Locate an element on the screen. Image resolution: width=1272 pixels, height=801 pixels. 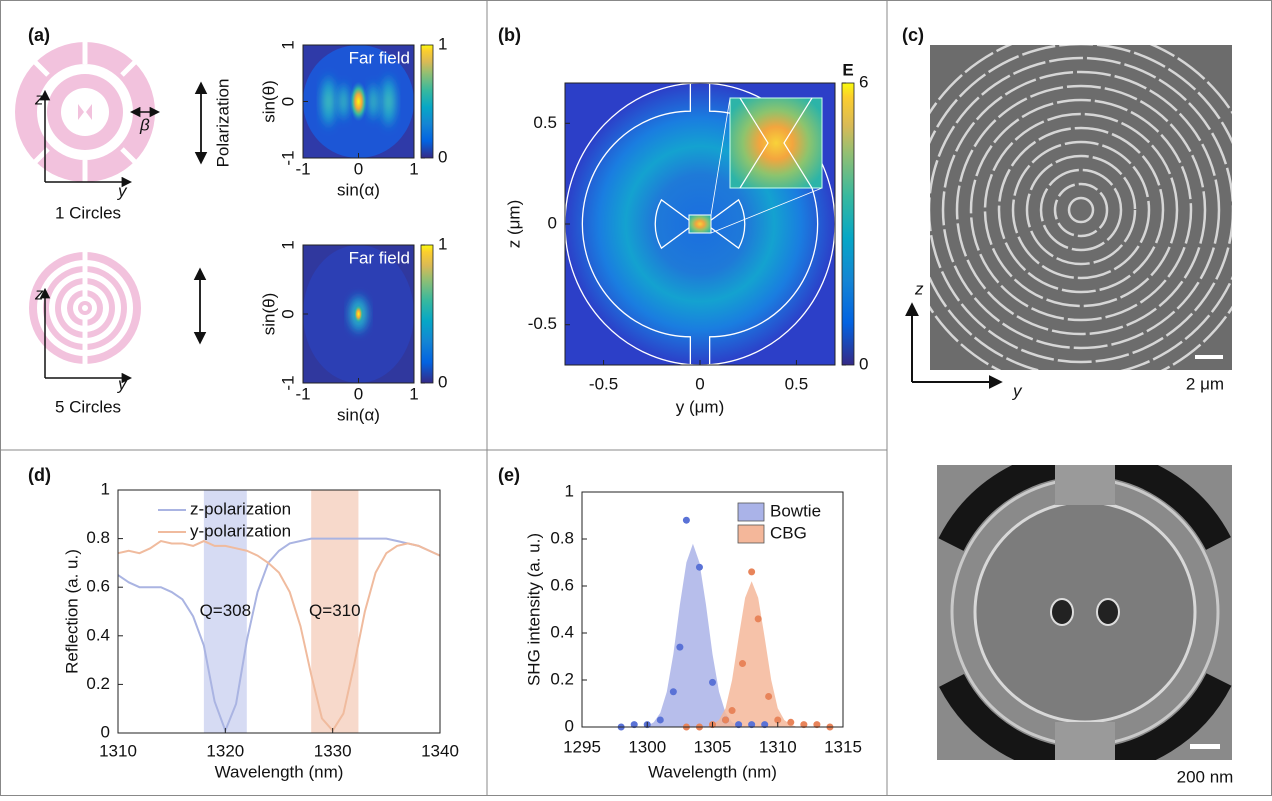
band-label: Q=308 is located at coordinates (226, 610).